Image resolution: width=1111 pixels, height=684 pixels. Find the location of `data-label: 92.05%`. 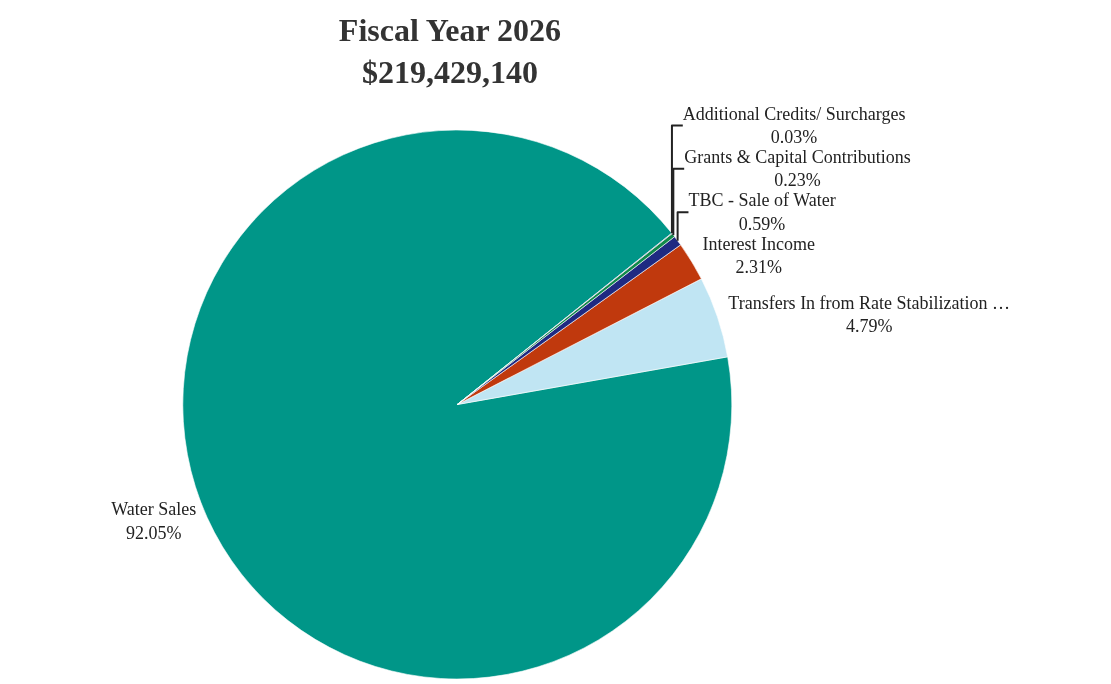

data-label: 92.05% is located at coordinates (154, 532).